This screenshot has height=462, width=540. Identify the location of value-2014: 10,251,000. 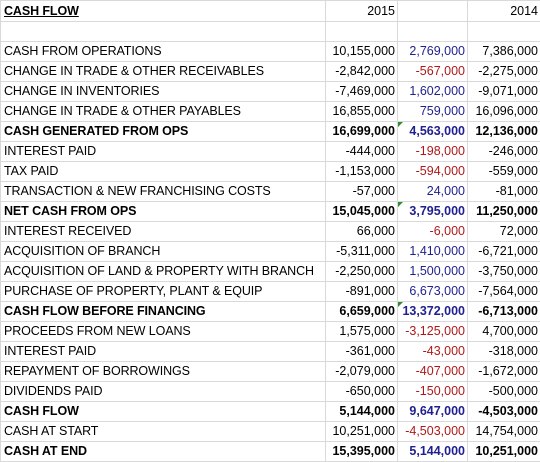
(503, 451).